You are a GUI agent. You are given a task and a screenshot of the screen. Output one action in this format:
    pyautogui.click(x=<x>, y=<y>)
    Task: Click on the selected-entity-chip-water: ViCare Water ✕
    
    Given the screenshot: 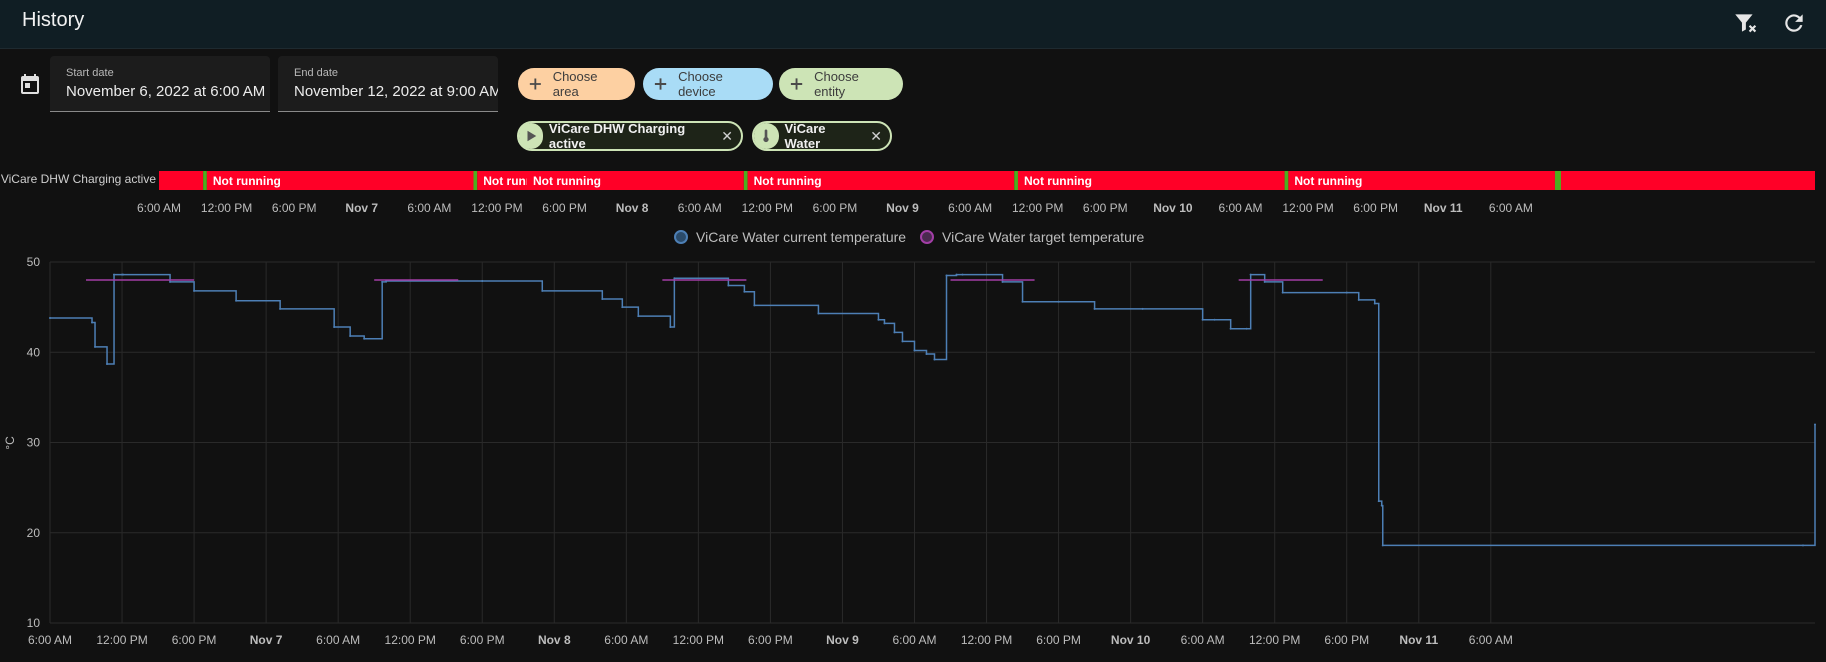 What is the action you would take?
    pyautogui.click(x=822, y=136)
    